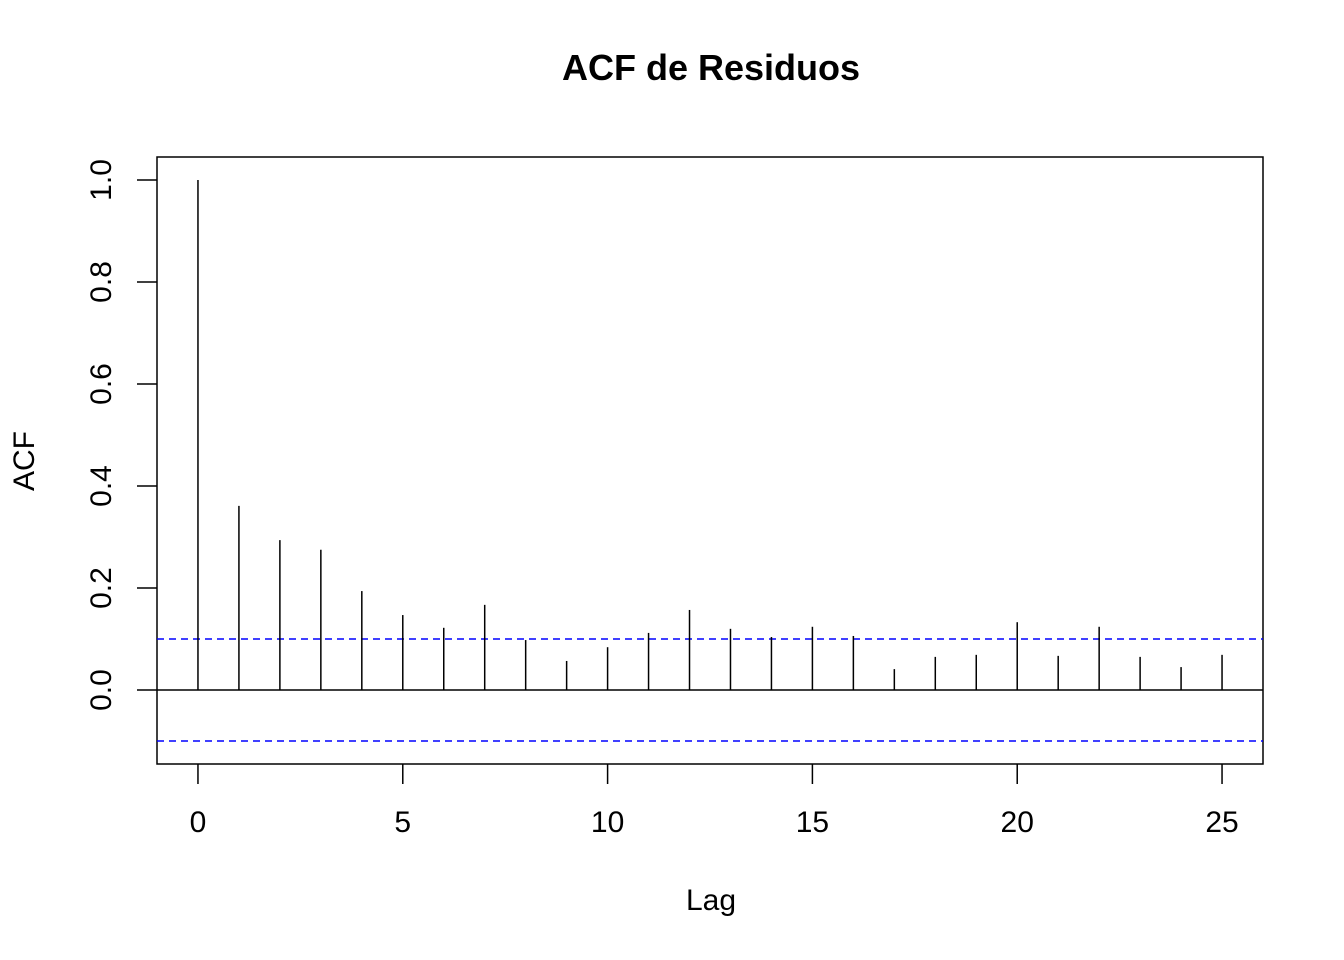 This screenshot has width=1344, height=960. I want to click on y-tick-label: 0.0, so click(101, 690).